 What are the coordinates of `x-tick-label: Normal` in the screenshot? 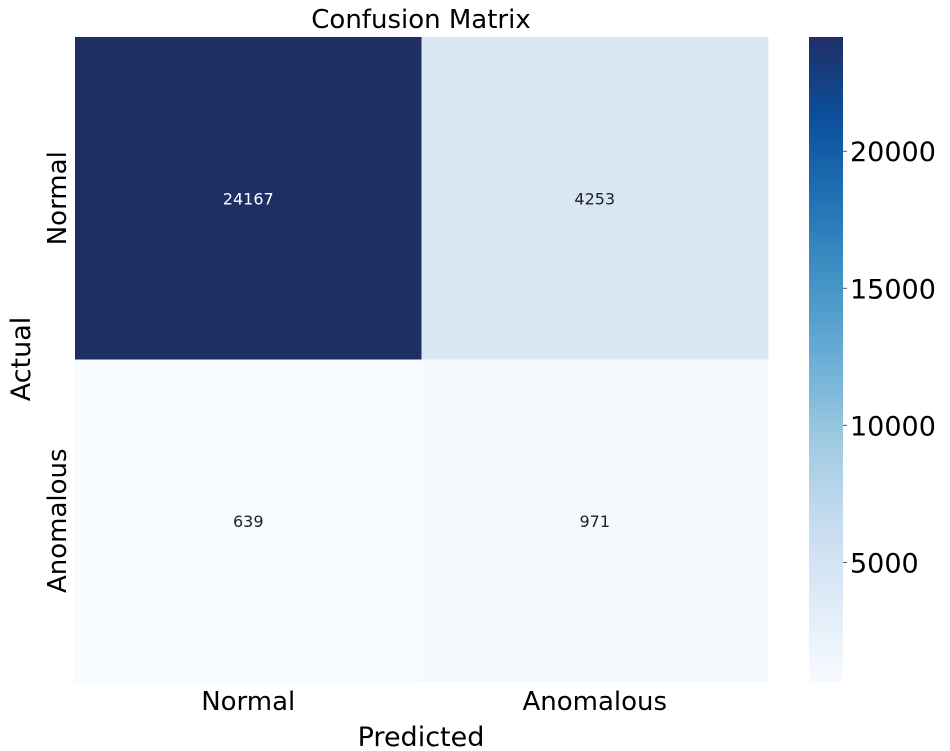 It's located at (248, 702).